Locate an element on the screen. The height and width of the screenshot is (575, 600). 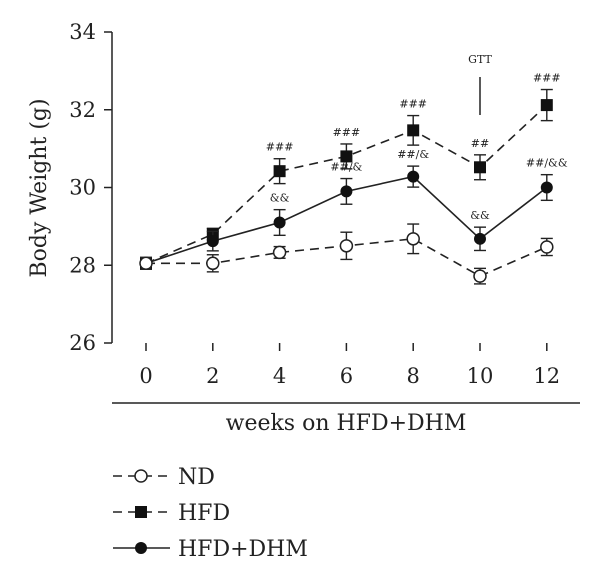
legend-label: ND is located at coordinates (196, 477).